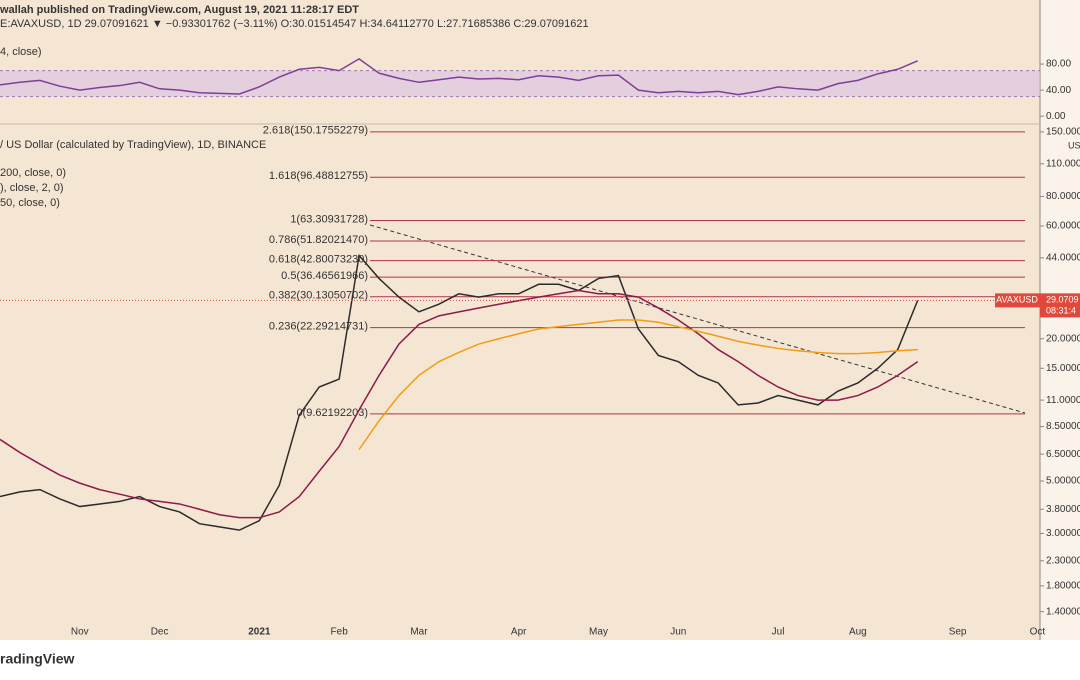 The width and height of the screenshot is (1080, 680). I want to click on y-tick-label: 80.00000, so click(1063, 196).